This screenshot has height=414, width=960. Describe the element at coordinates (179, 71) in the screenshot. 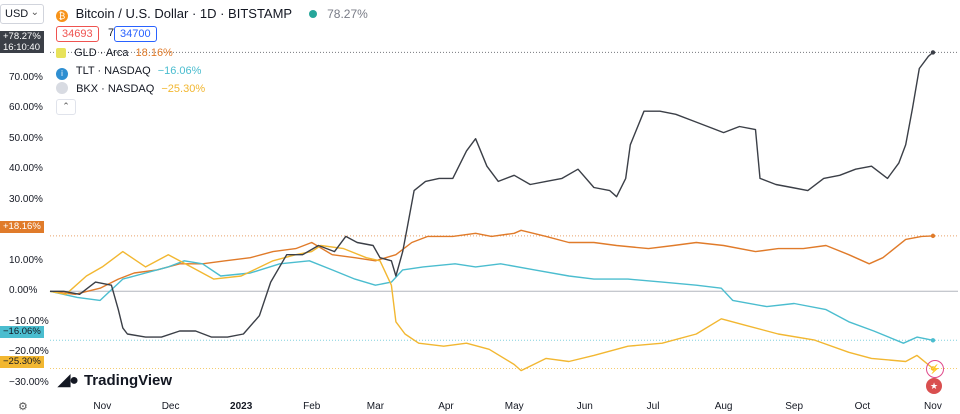

I see `legend-change-tlt: −16.06%` at that location.